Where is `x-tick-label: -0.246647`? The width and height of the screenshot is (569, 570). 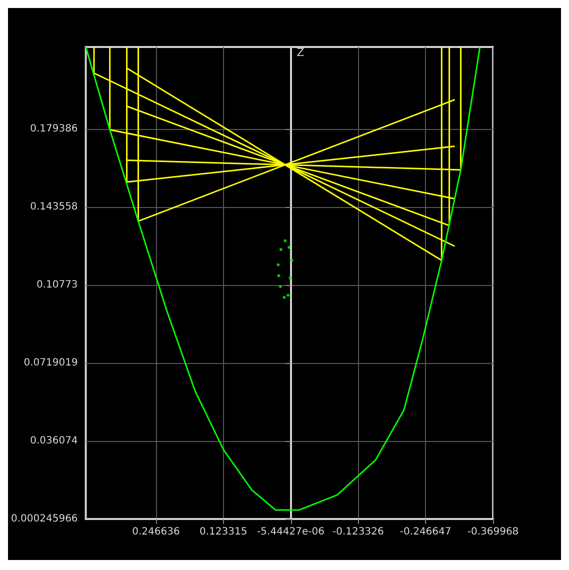 x-tick-label: -0.246647 is located at coordinates (426, 532).